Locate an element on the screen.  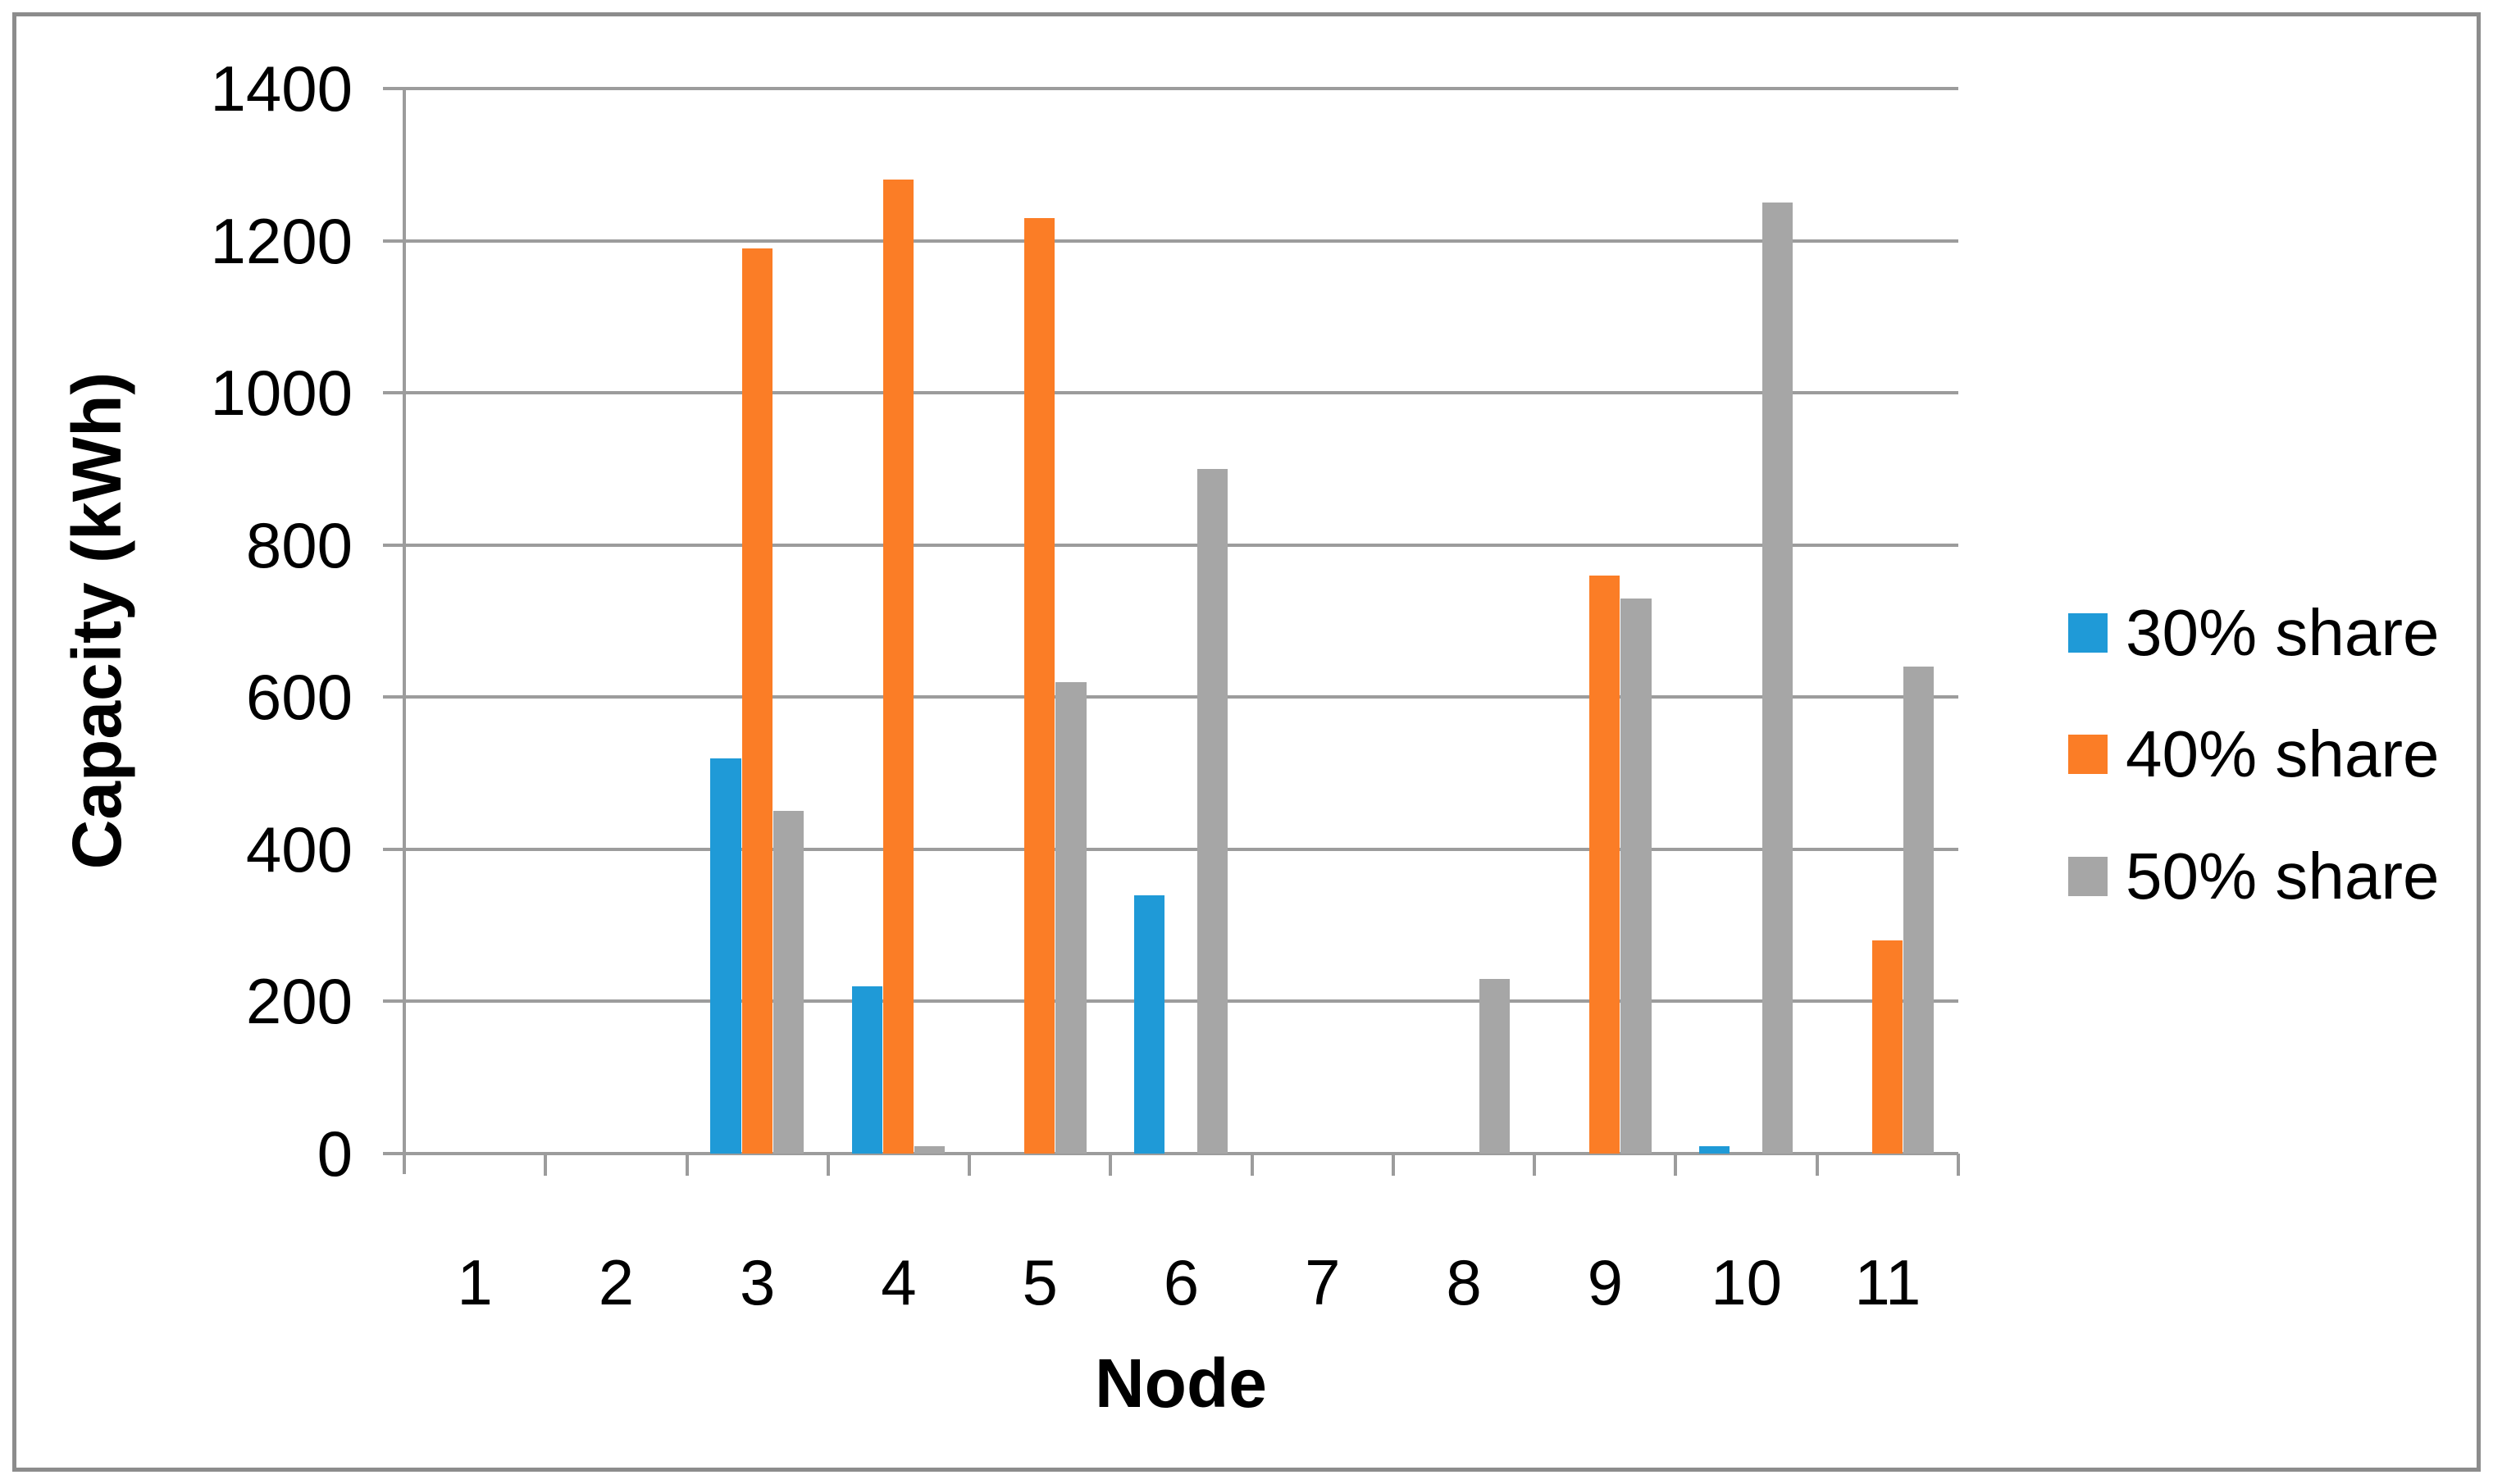
y-tick-label-600: 600 is located at coordinates (299, 697).